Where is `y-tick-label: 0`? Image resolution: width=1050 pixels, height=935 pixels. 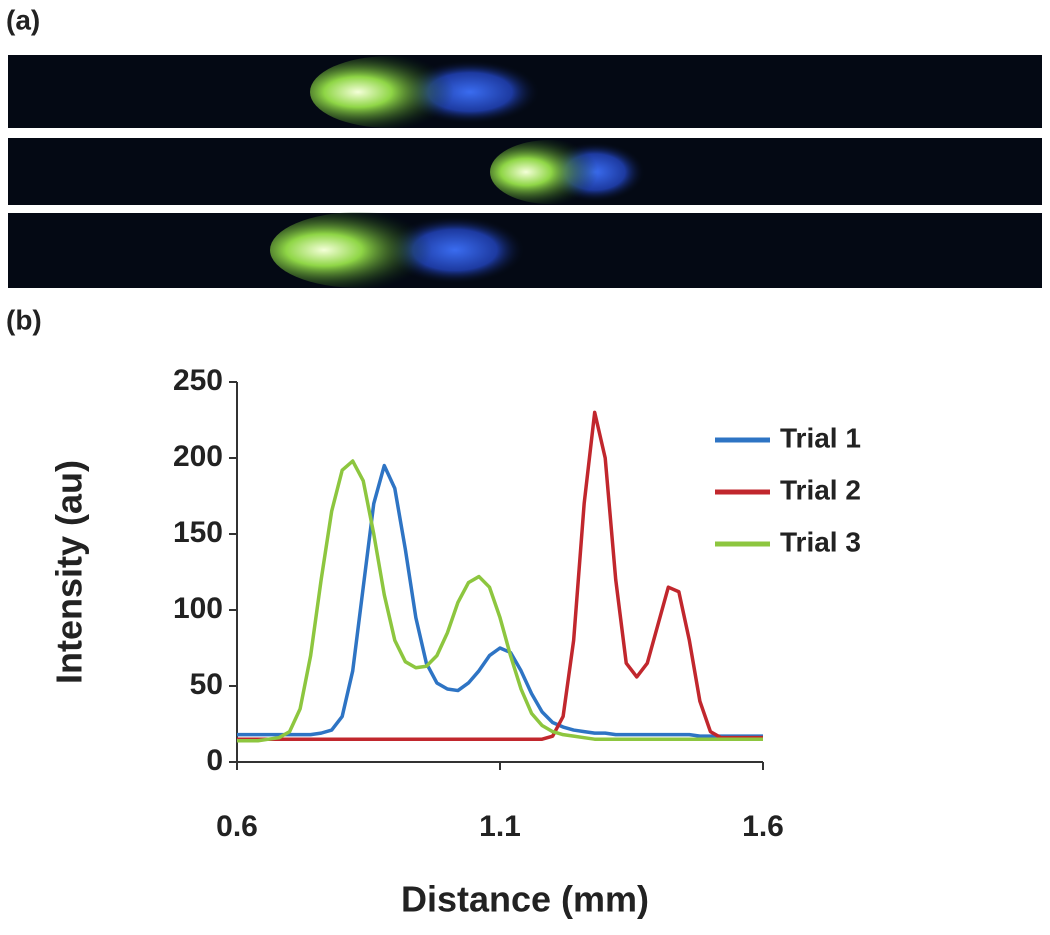 y-tick-label: 0 is located at coordinates (214, 760).